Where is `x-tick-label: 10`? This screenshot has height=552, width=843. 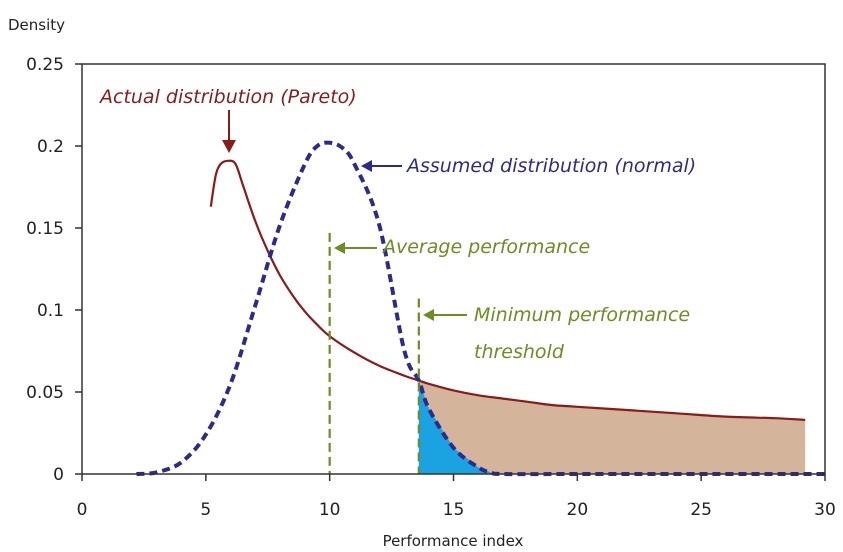 x-tick-label: 10 is located at coordinates (330, 510).